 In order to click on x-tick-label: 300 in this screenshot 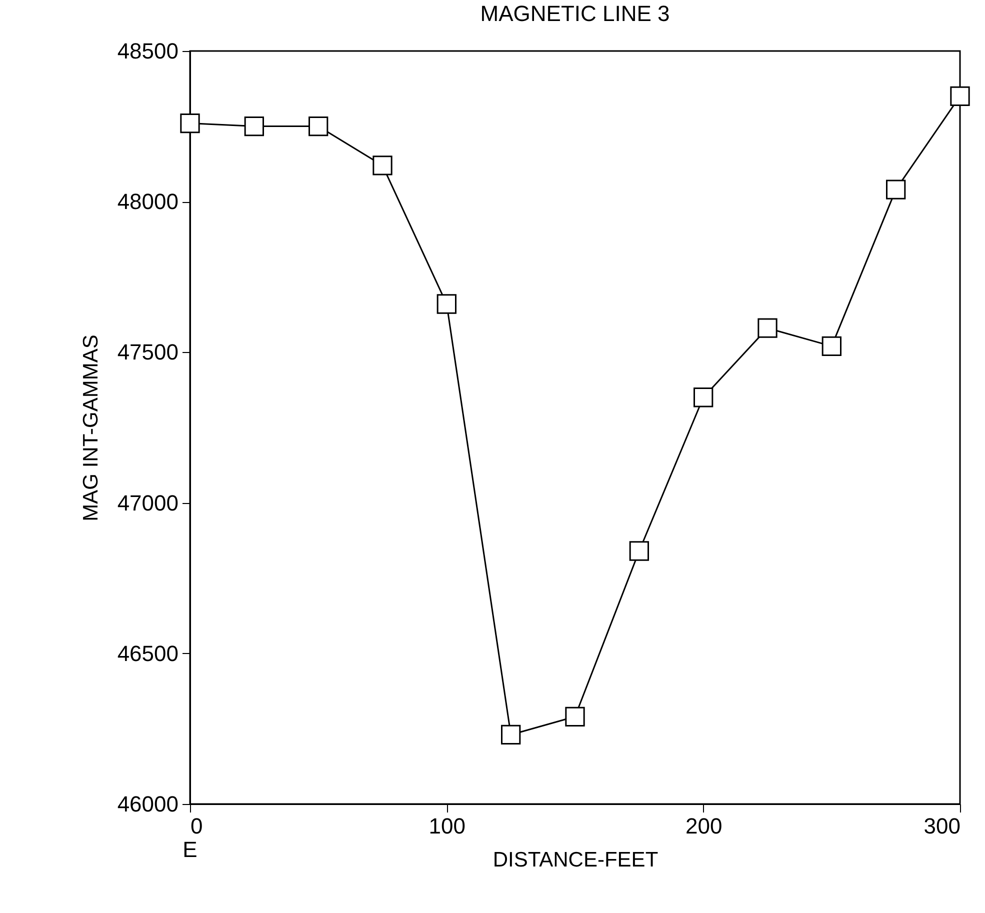, I will do `click(942, 826)`.